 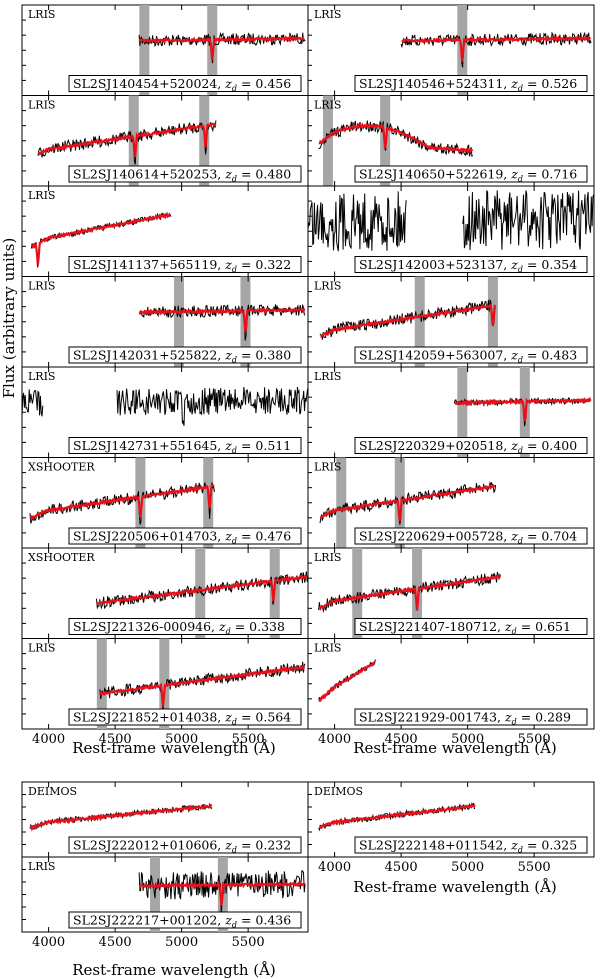 I want to click on spectrum-panel: LRIS SL2SJ220629+005728, zd = 0.704, so click(x=451, y=503).